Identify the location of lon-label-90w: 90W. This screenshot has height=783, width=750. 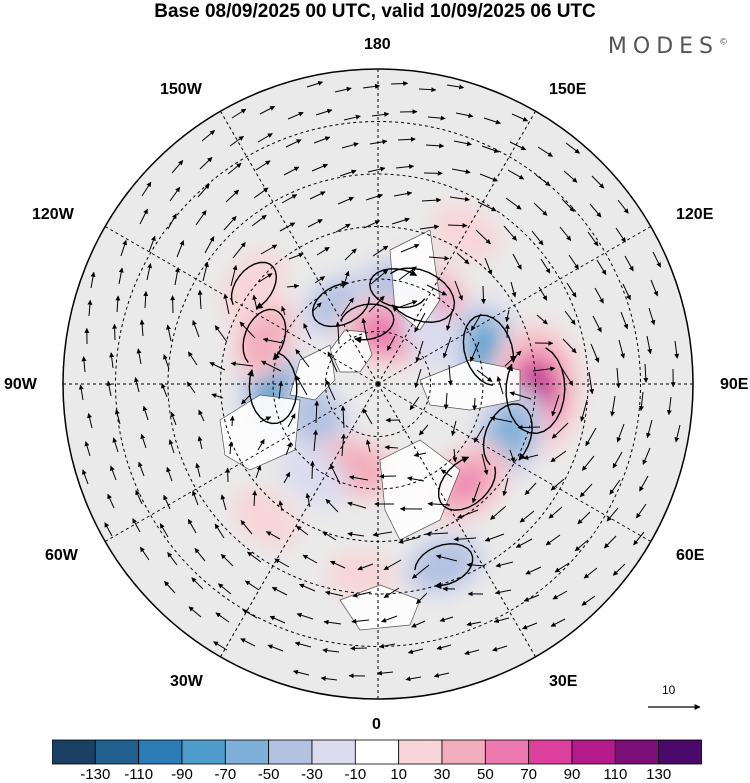
(20, 384).